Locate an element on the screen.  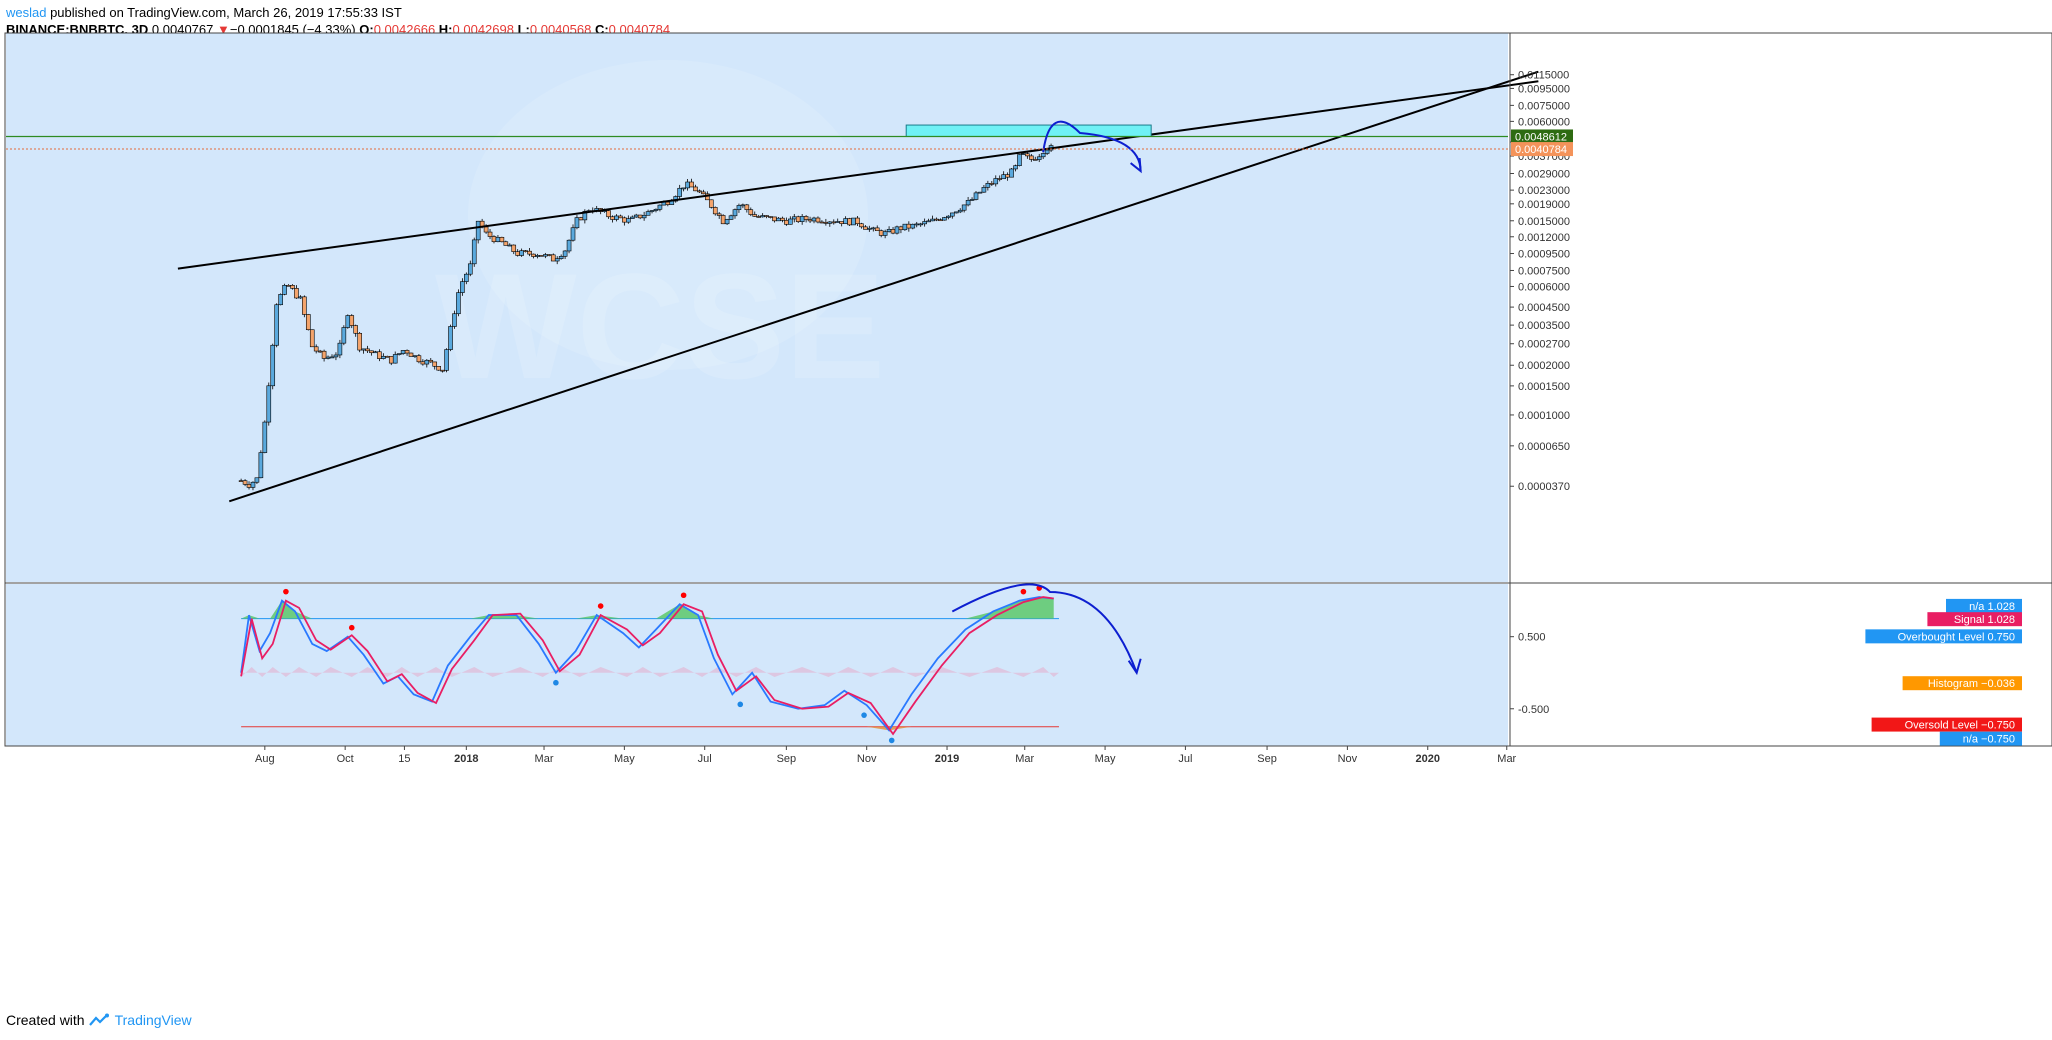
price-badge is located at coordinates (1542, 149).